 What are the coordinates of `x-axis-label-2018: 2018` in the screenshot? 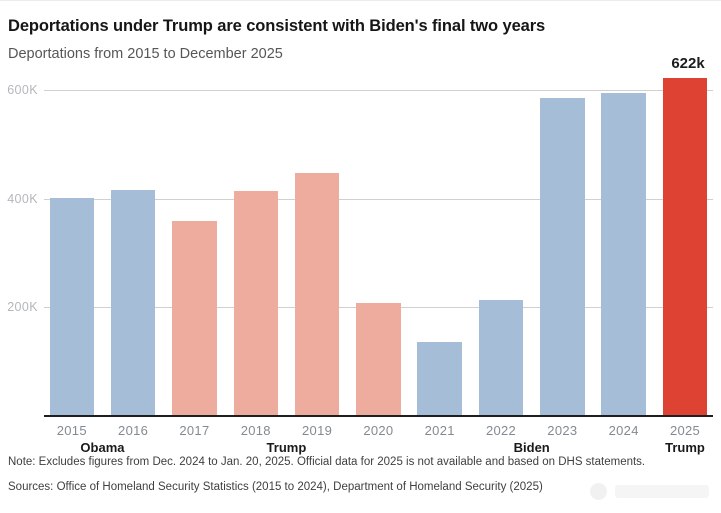 It's located at (255, 430).